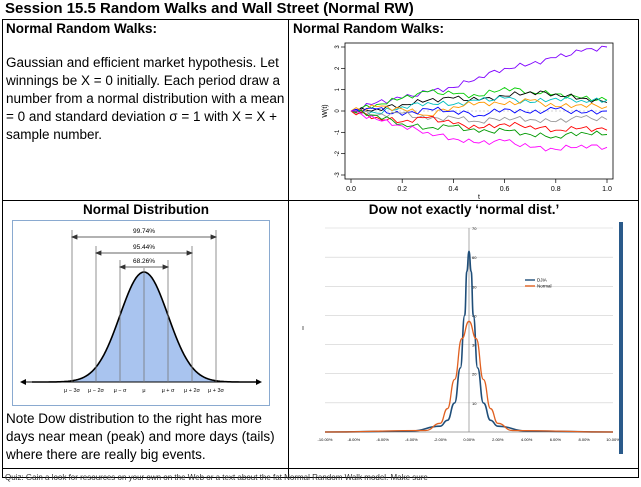 The width and height of the screenshot is (641, 487). Describe the element at coordinates (144, 261) in the screenshot. I see `label-68-26: 68.26%` at that location.